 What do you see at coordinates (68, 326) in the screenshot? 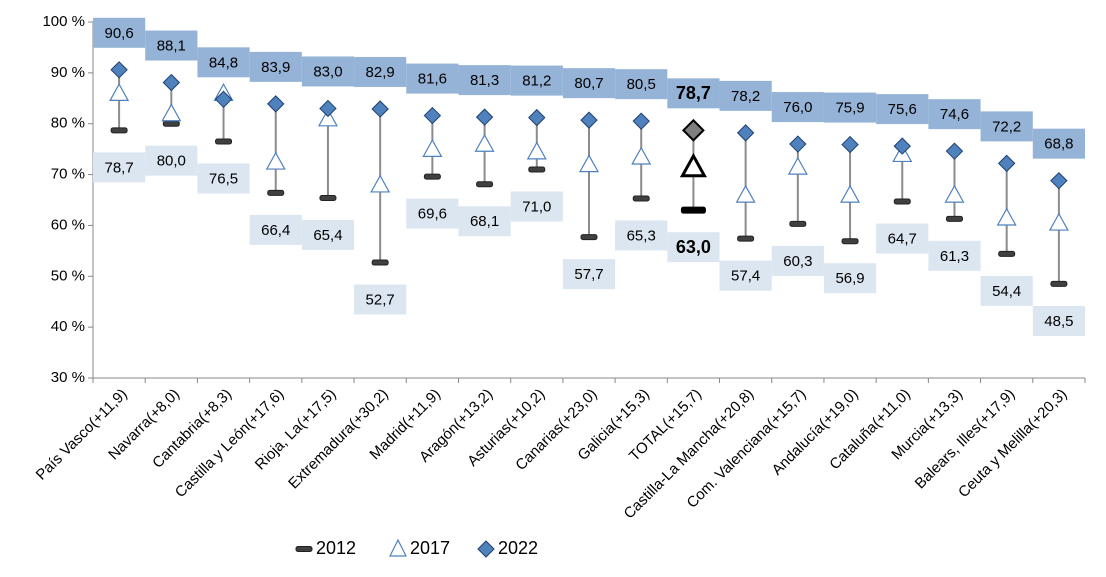
I see `y-tick-label: 40 %` at bounding box center [68, 326].